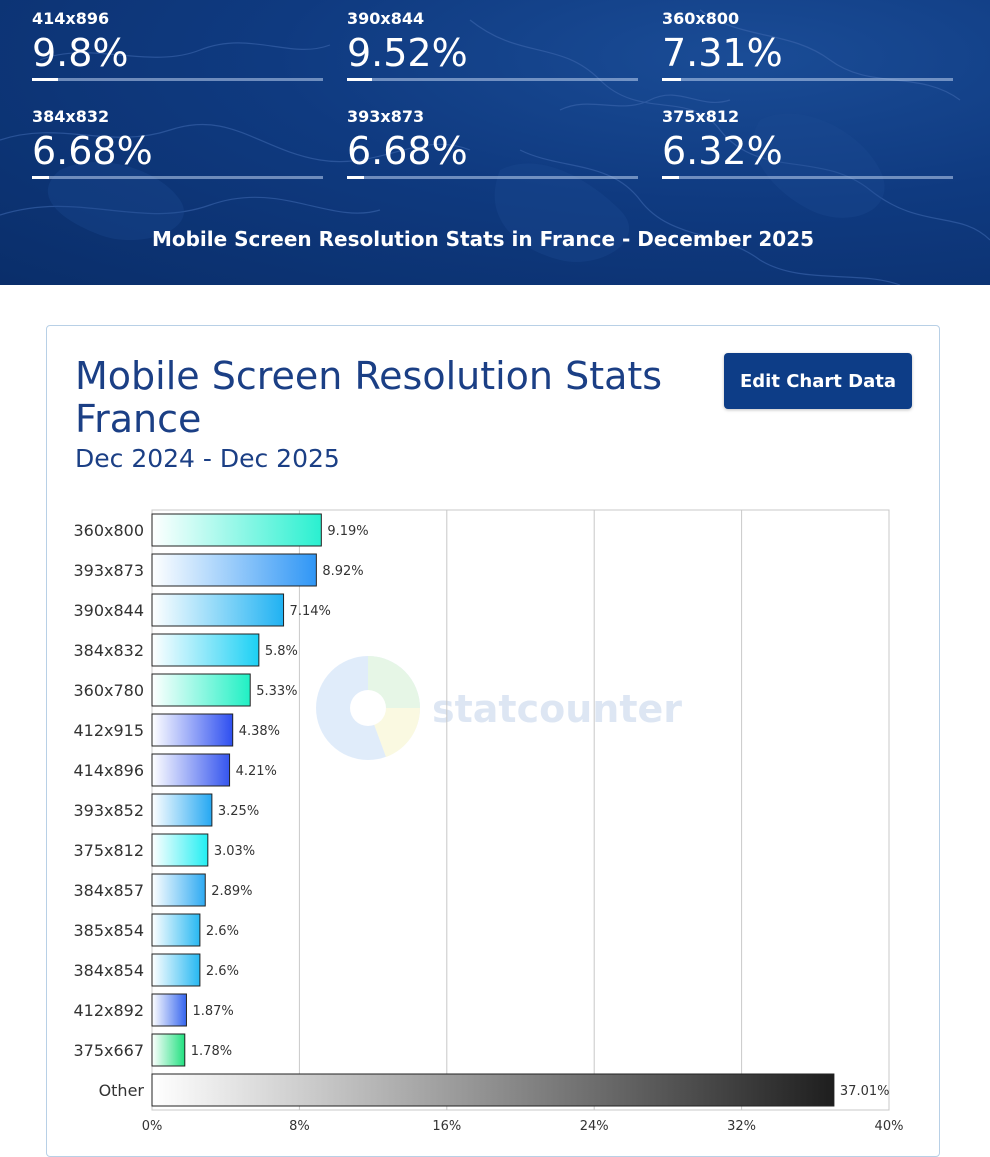 This screenshot has width=990, height=1157. I want to click on stat-value: 9.8%, so click(80, 53).